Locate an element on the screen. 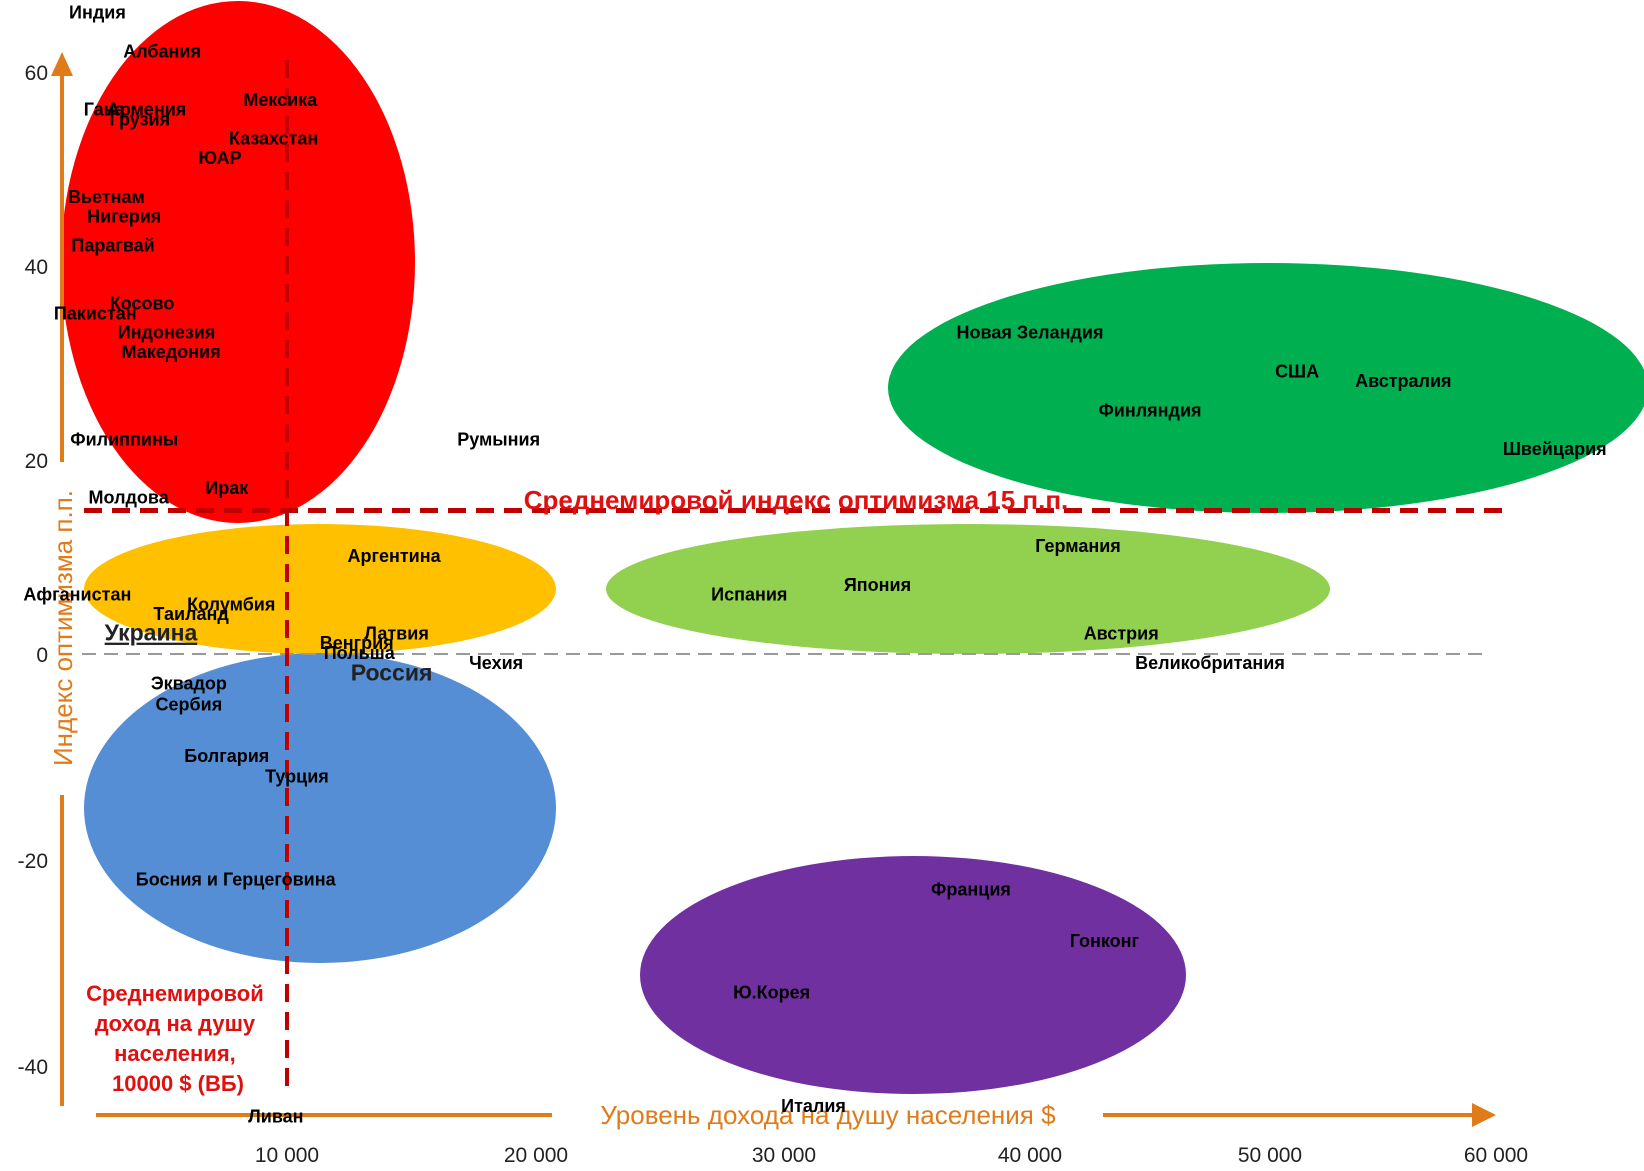 The height and width of the screenshot is (1171, 1644). country-label: Австрия is located at coordinates (1121, 633).